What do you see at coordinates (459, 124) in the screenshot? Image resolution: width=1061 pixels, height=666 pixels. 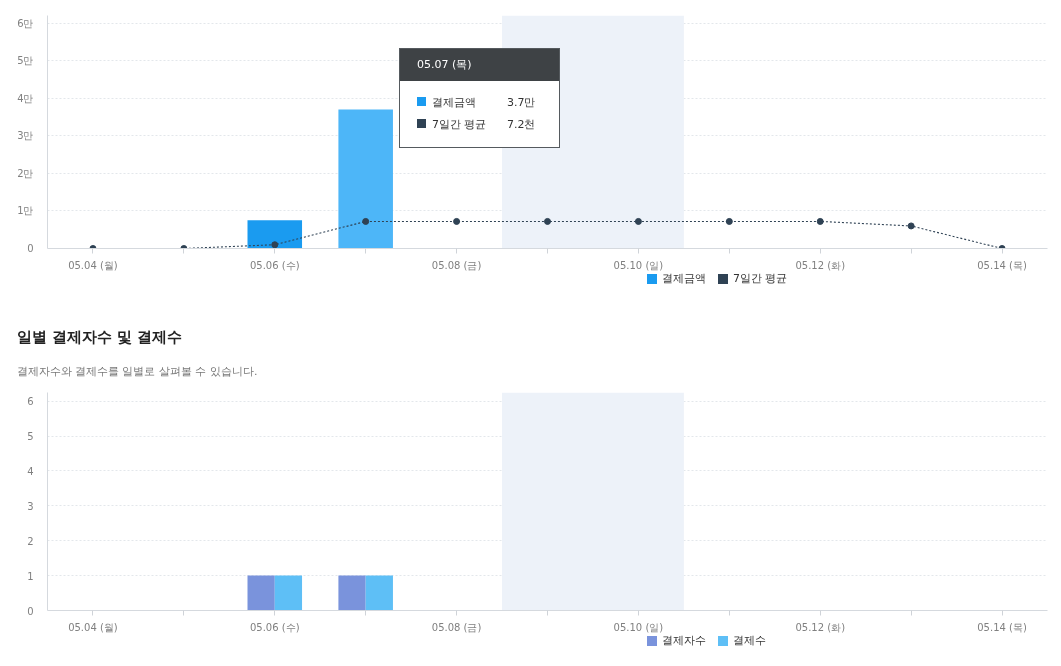 I see `annotation: 7일간 평균` at bounding box center [459, 124].